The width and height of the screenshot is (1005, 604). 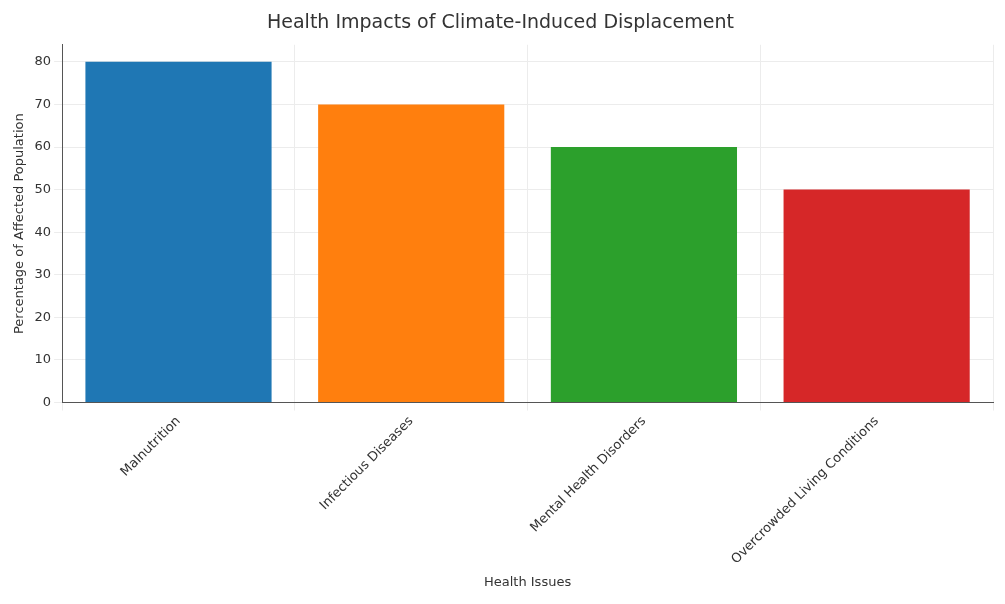 I want to click on y-tick-label: 50, so click(x=43, y=188).